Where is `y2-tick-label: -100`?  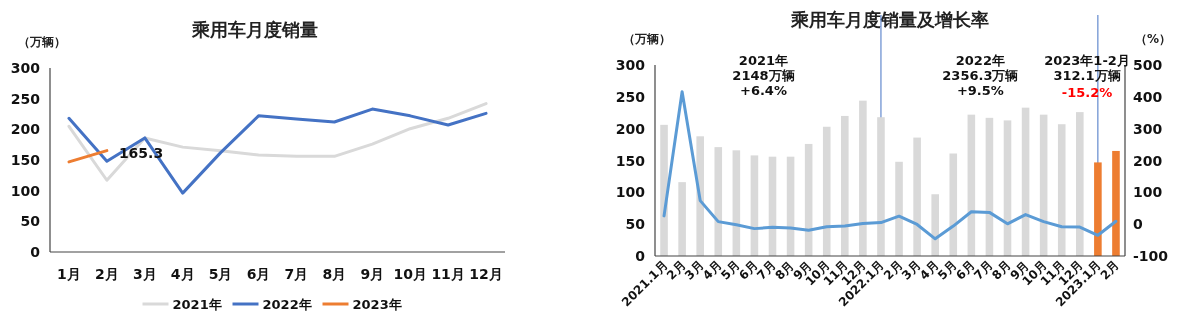
y2-tick-label: -100 is located at coordinates (1151, 256).